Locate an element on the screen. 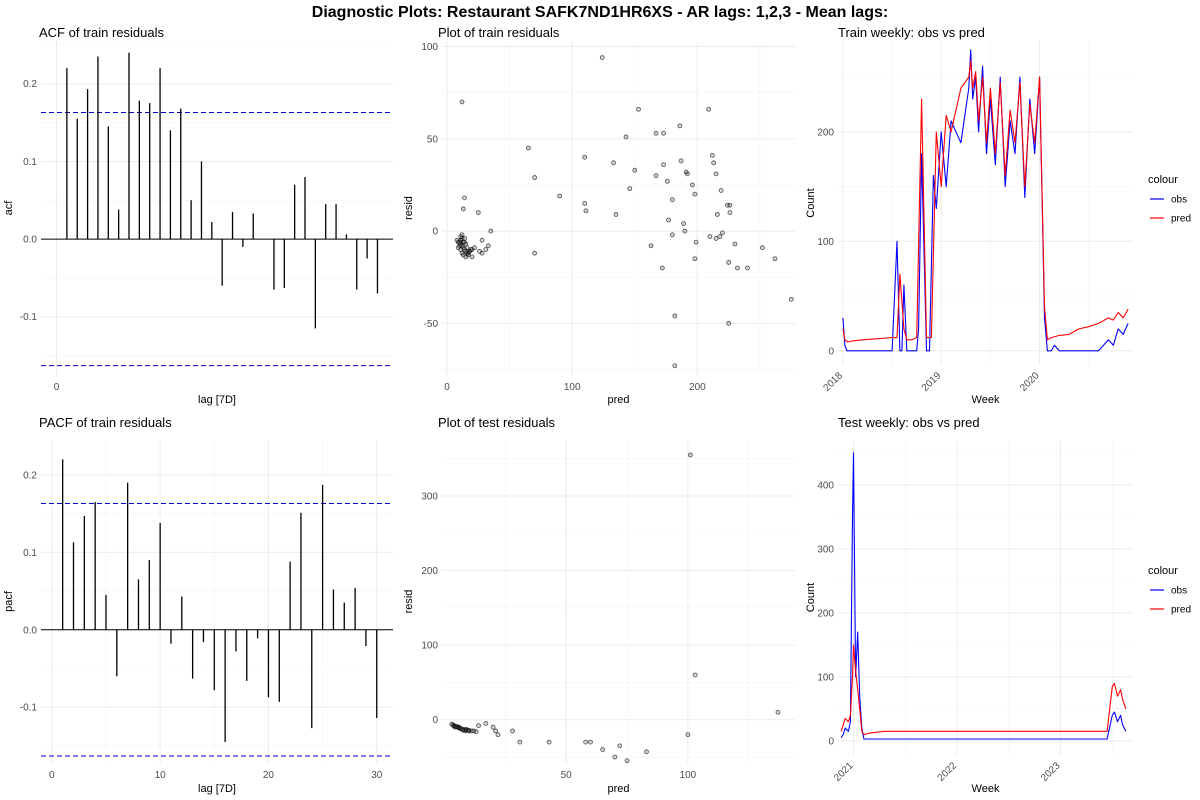 Image resolution: width=1200 pixels, height=800 pixels. acf-ylabel: acf is located at coordinates (9, 208).